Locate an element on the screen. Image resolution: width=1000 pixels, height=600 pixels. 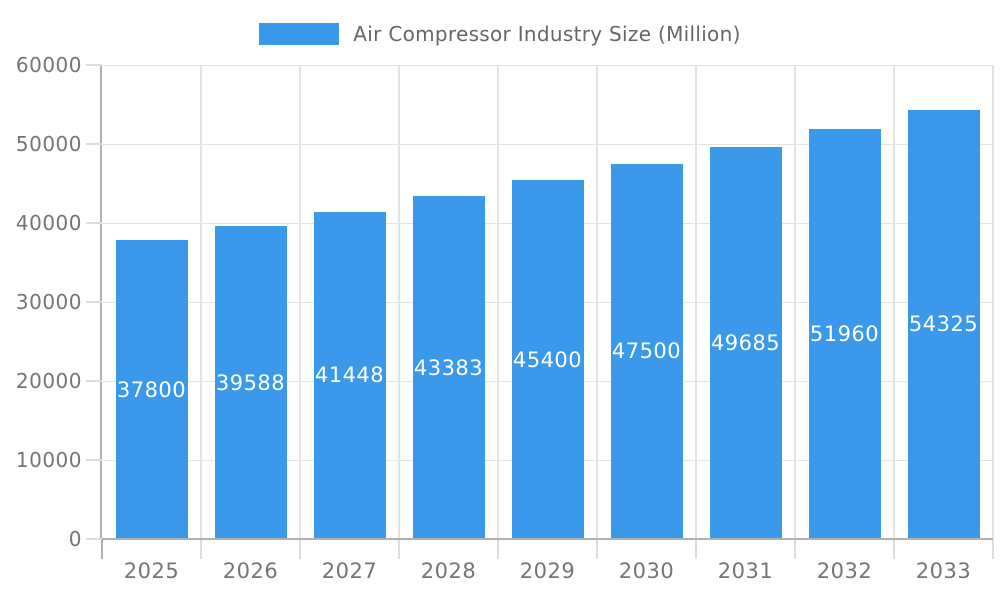
bar-2028: 43383 is located at coordinates (448, 367).